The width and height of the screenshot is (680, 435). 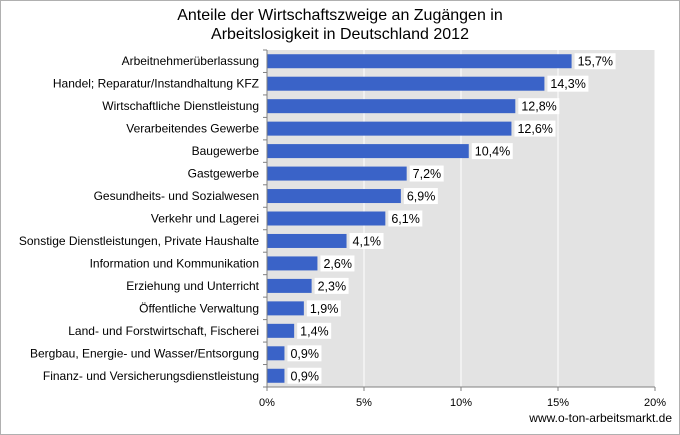 What do you see at coordinates (192, 286) in the screenshot?
I see `category-label-10: Erziehung und Unterricht` at bounding box center [192, 286].